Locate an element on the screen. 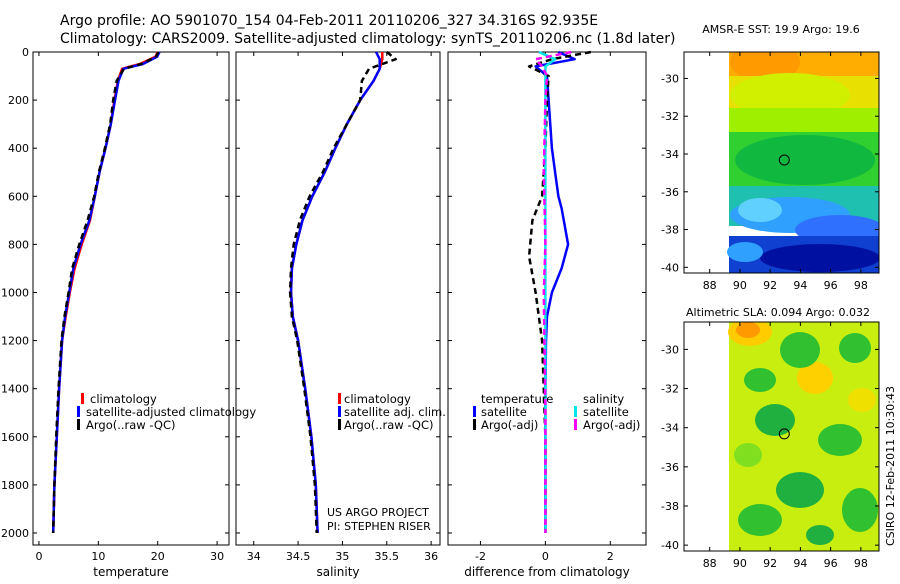 The height and width of the screenshot is (584, 900). y-tick-label: 600 is located at coordinates (18, 196).